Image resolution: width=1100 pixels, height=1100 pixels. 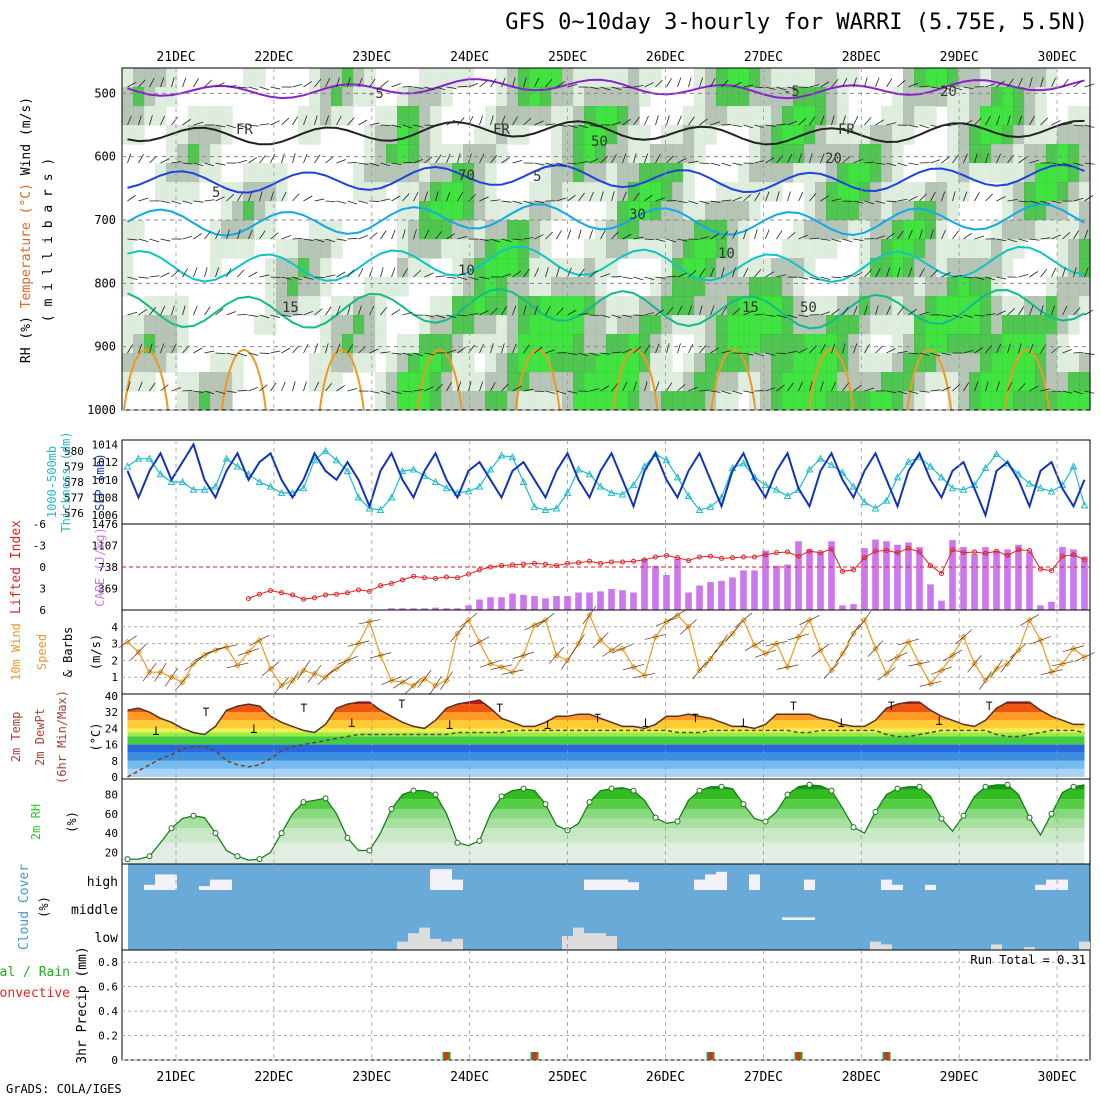 I want to click on thickness-ylabel2: 1000-500mb, so click(x=52, y=482).